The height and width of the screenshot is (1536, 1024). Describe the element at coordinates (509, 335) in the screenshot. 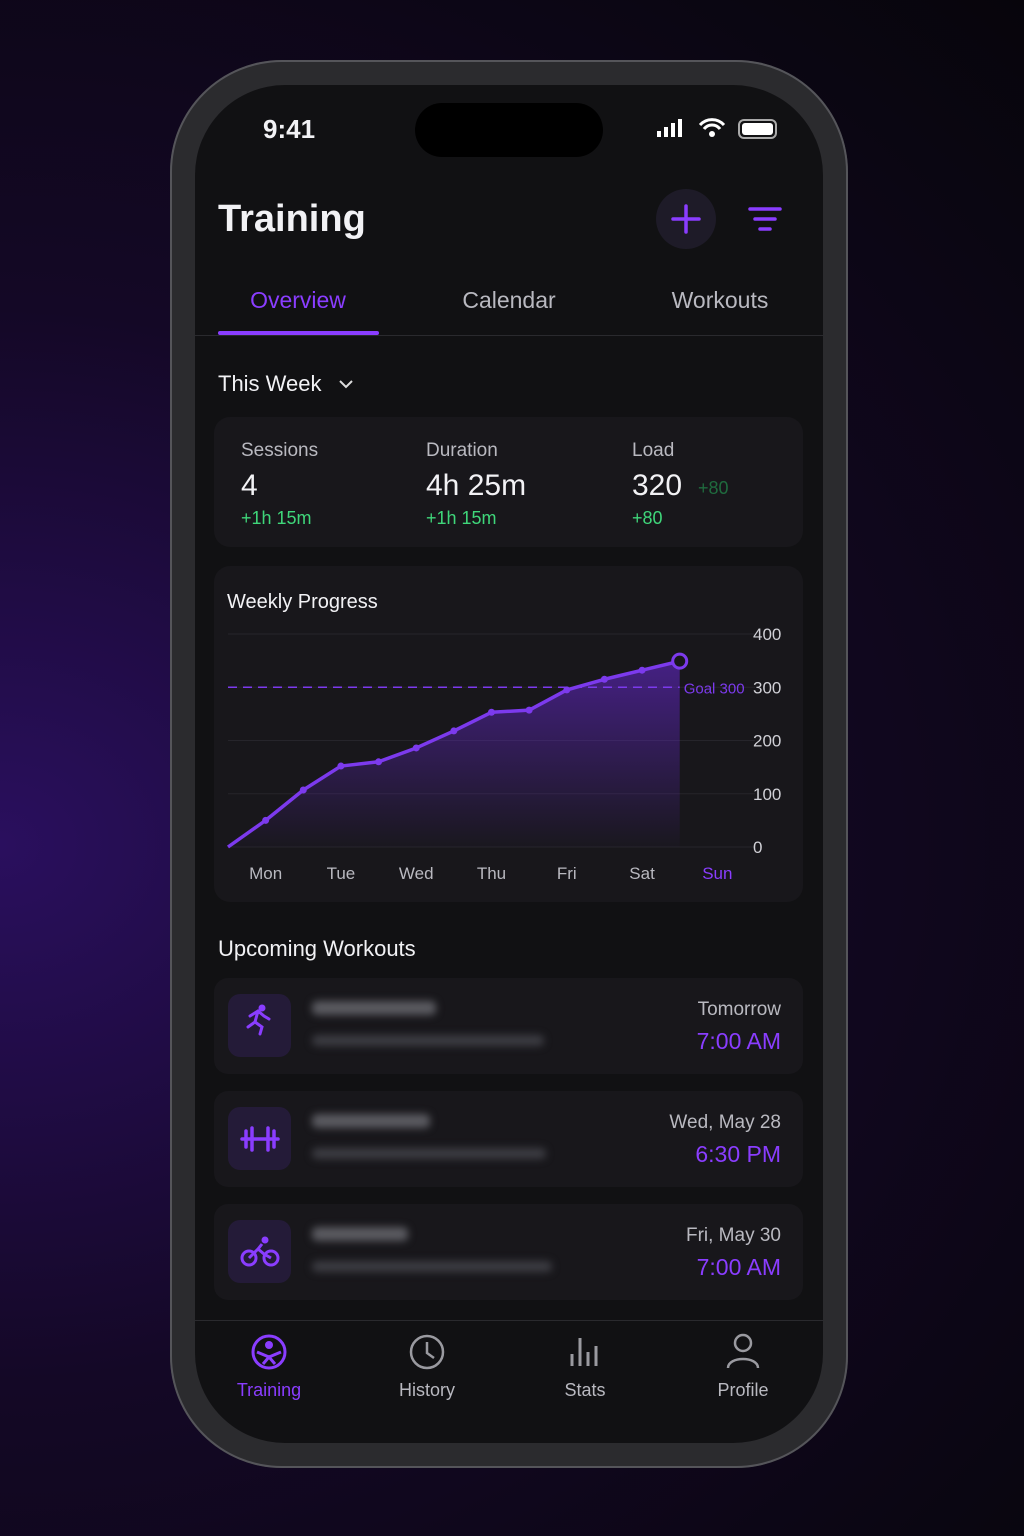

I see `divider` at that location.